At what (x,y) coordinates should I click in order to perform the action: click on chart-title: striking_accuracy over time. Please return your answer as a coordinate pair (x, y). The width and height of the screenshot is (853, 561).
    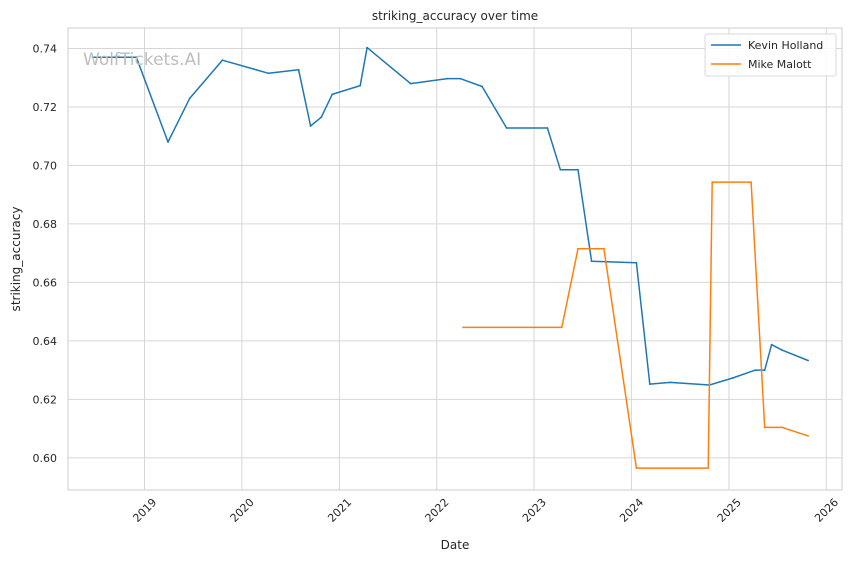
    Looking at the image, I should click on (455, 16).